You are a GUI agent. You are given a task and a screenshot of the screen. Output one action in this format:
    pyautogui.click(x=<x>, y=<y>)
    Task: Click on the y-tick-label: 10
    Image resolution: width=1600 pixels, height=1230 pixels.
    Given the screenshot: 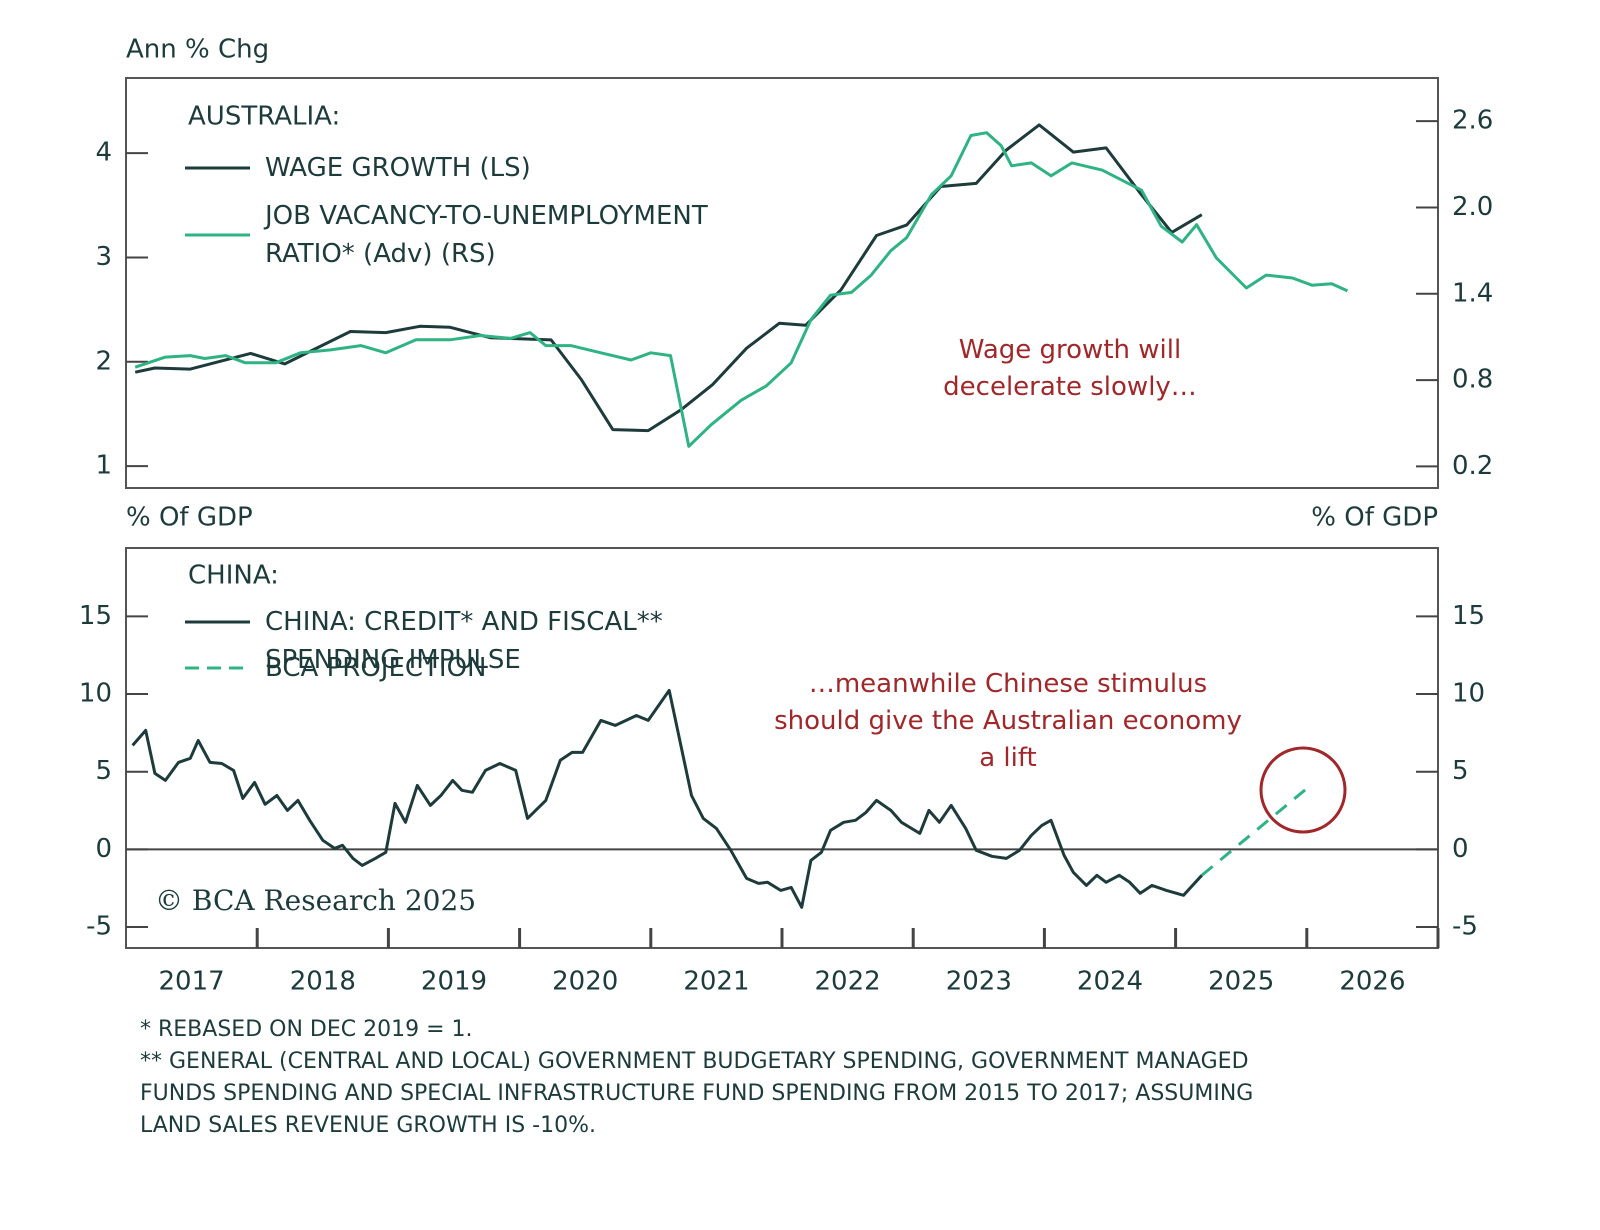 What is the action you would take?
    pyautogui.click(x=95, y=694)
    